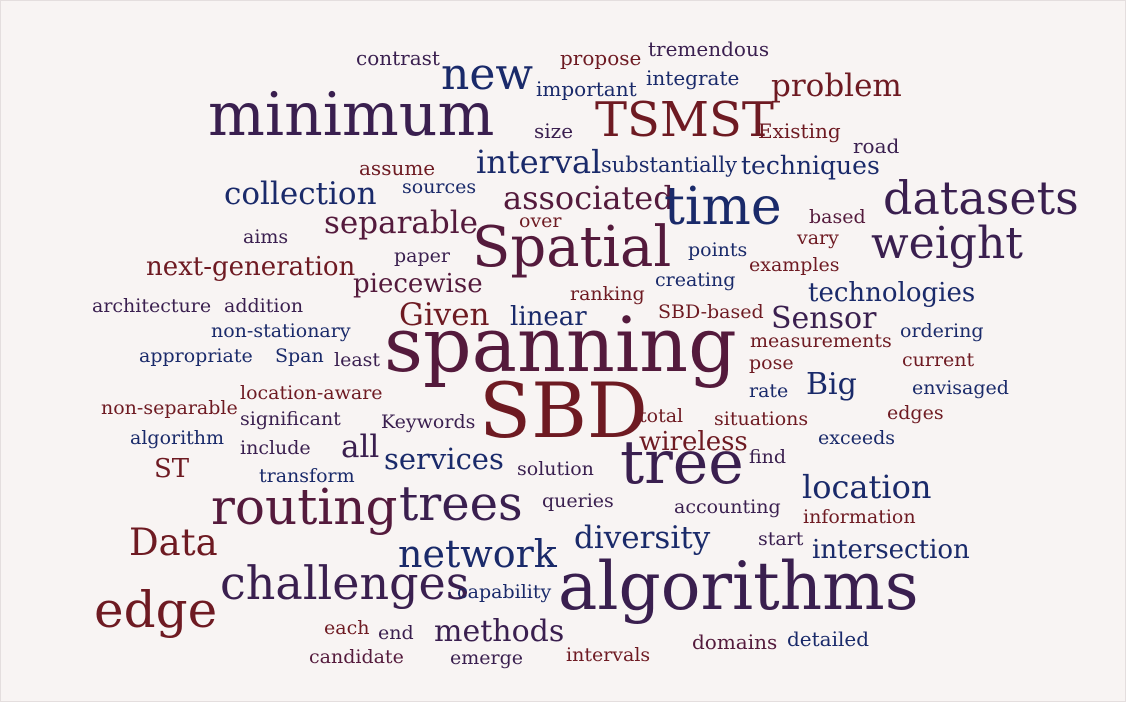  What do you see at coordinates (572, 247) in the screenshot?
I see `word-spatial: Spatial` at bounding box center [572, 247].